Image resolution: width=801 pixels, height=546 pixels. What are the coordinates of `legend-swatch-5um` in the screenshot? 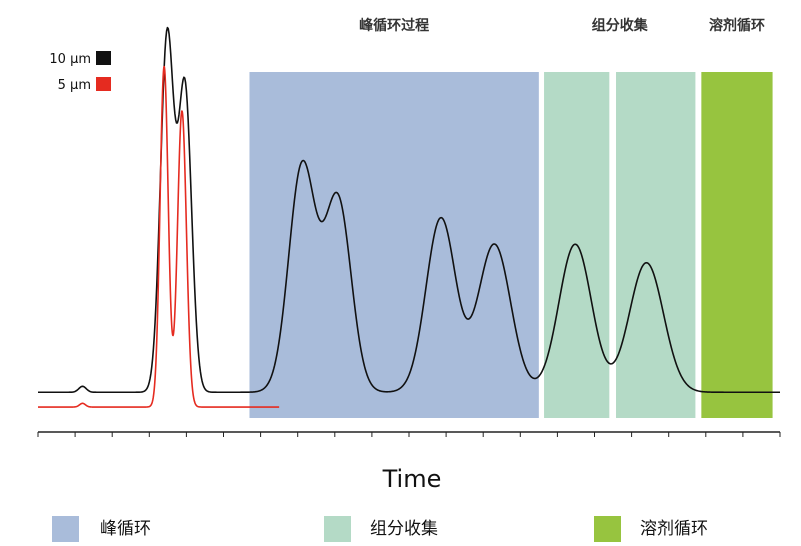 It's located at (103, 84).